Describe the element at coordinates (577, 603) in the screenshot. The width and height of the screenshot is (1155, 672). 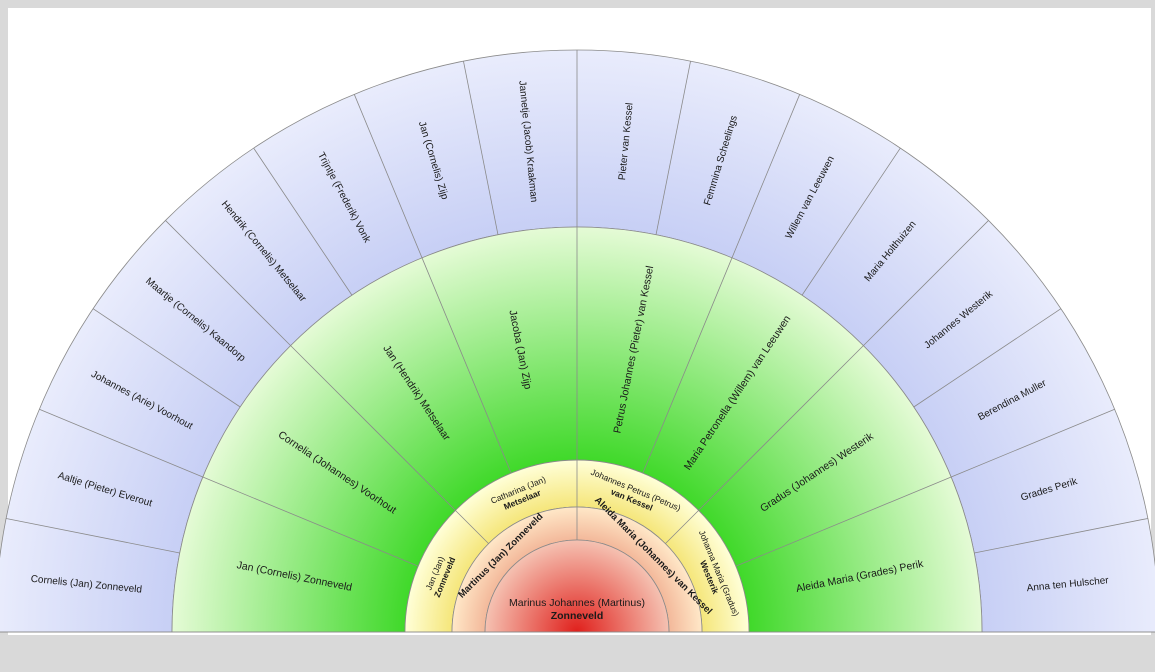
I see `center-given-name: Marinus Johannes (Martinus)` at that location.